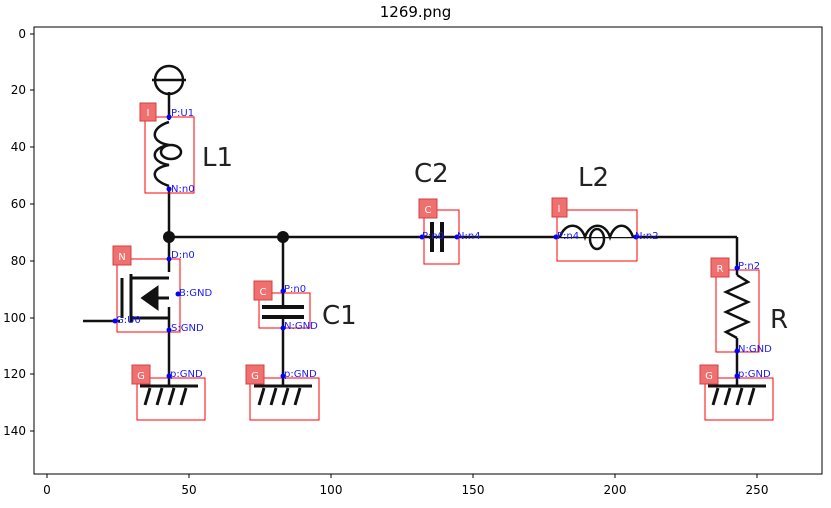  What do you see at coordinates (593, 178) in the screenshot?
I see `component-label-l2: L2` at bounding box center [593, 178].